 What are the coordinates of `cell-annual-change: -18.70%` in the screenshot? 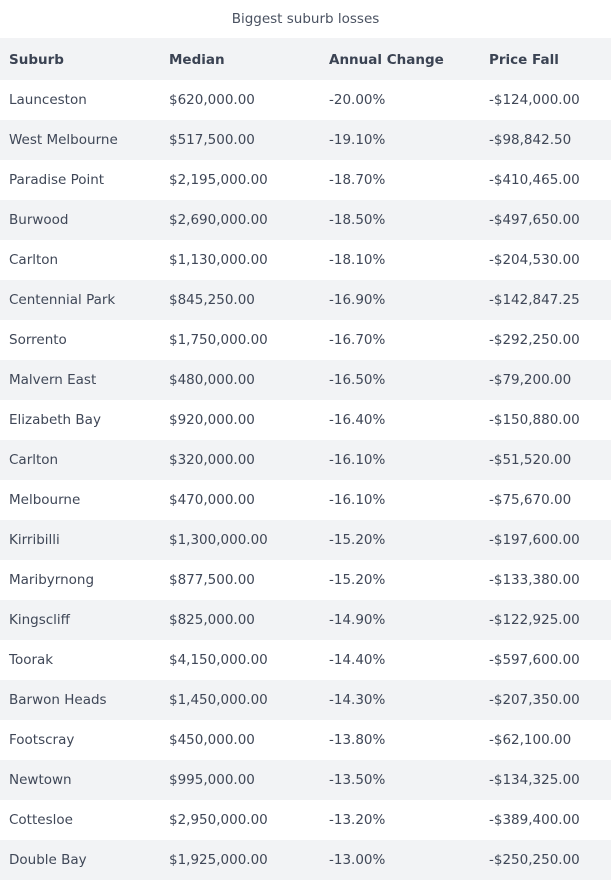 It's located at (357, 180).